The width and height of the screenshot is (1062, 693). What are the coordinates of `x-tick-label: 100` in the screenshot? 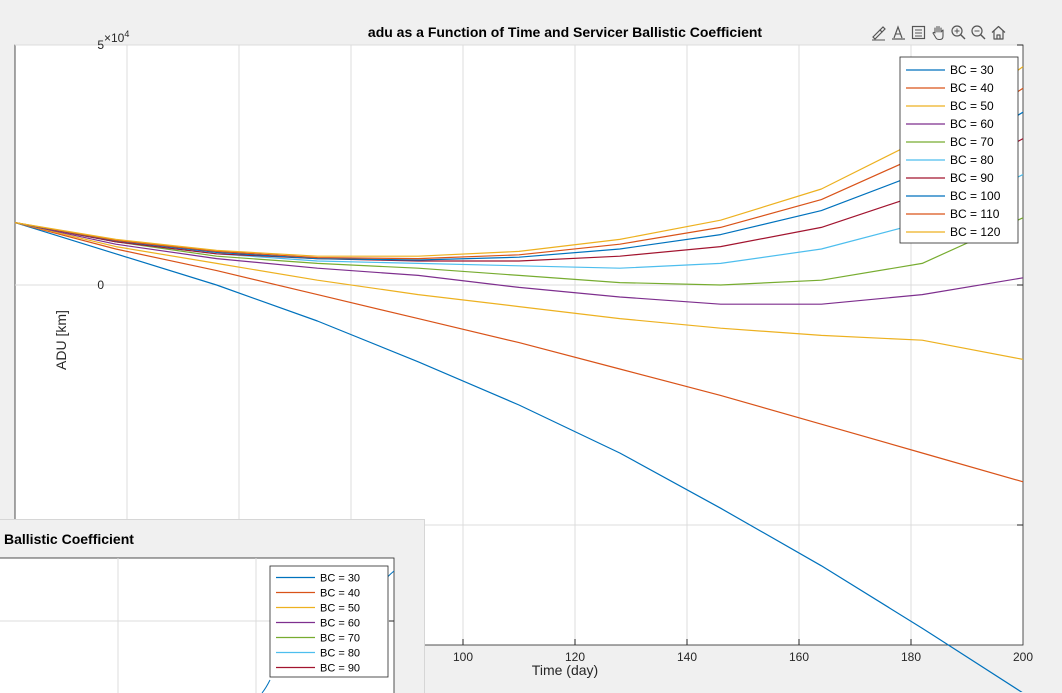 It's located at (463, 657).